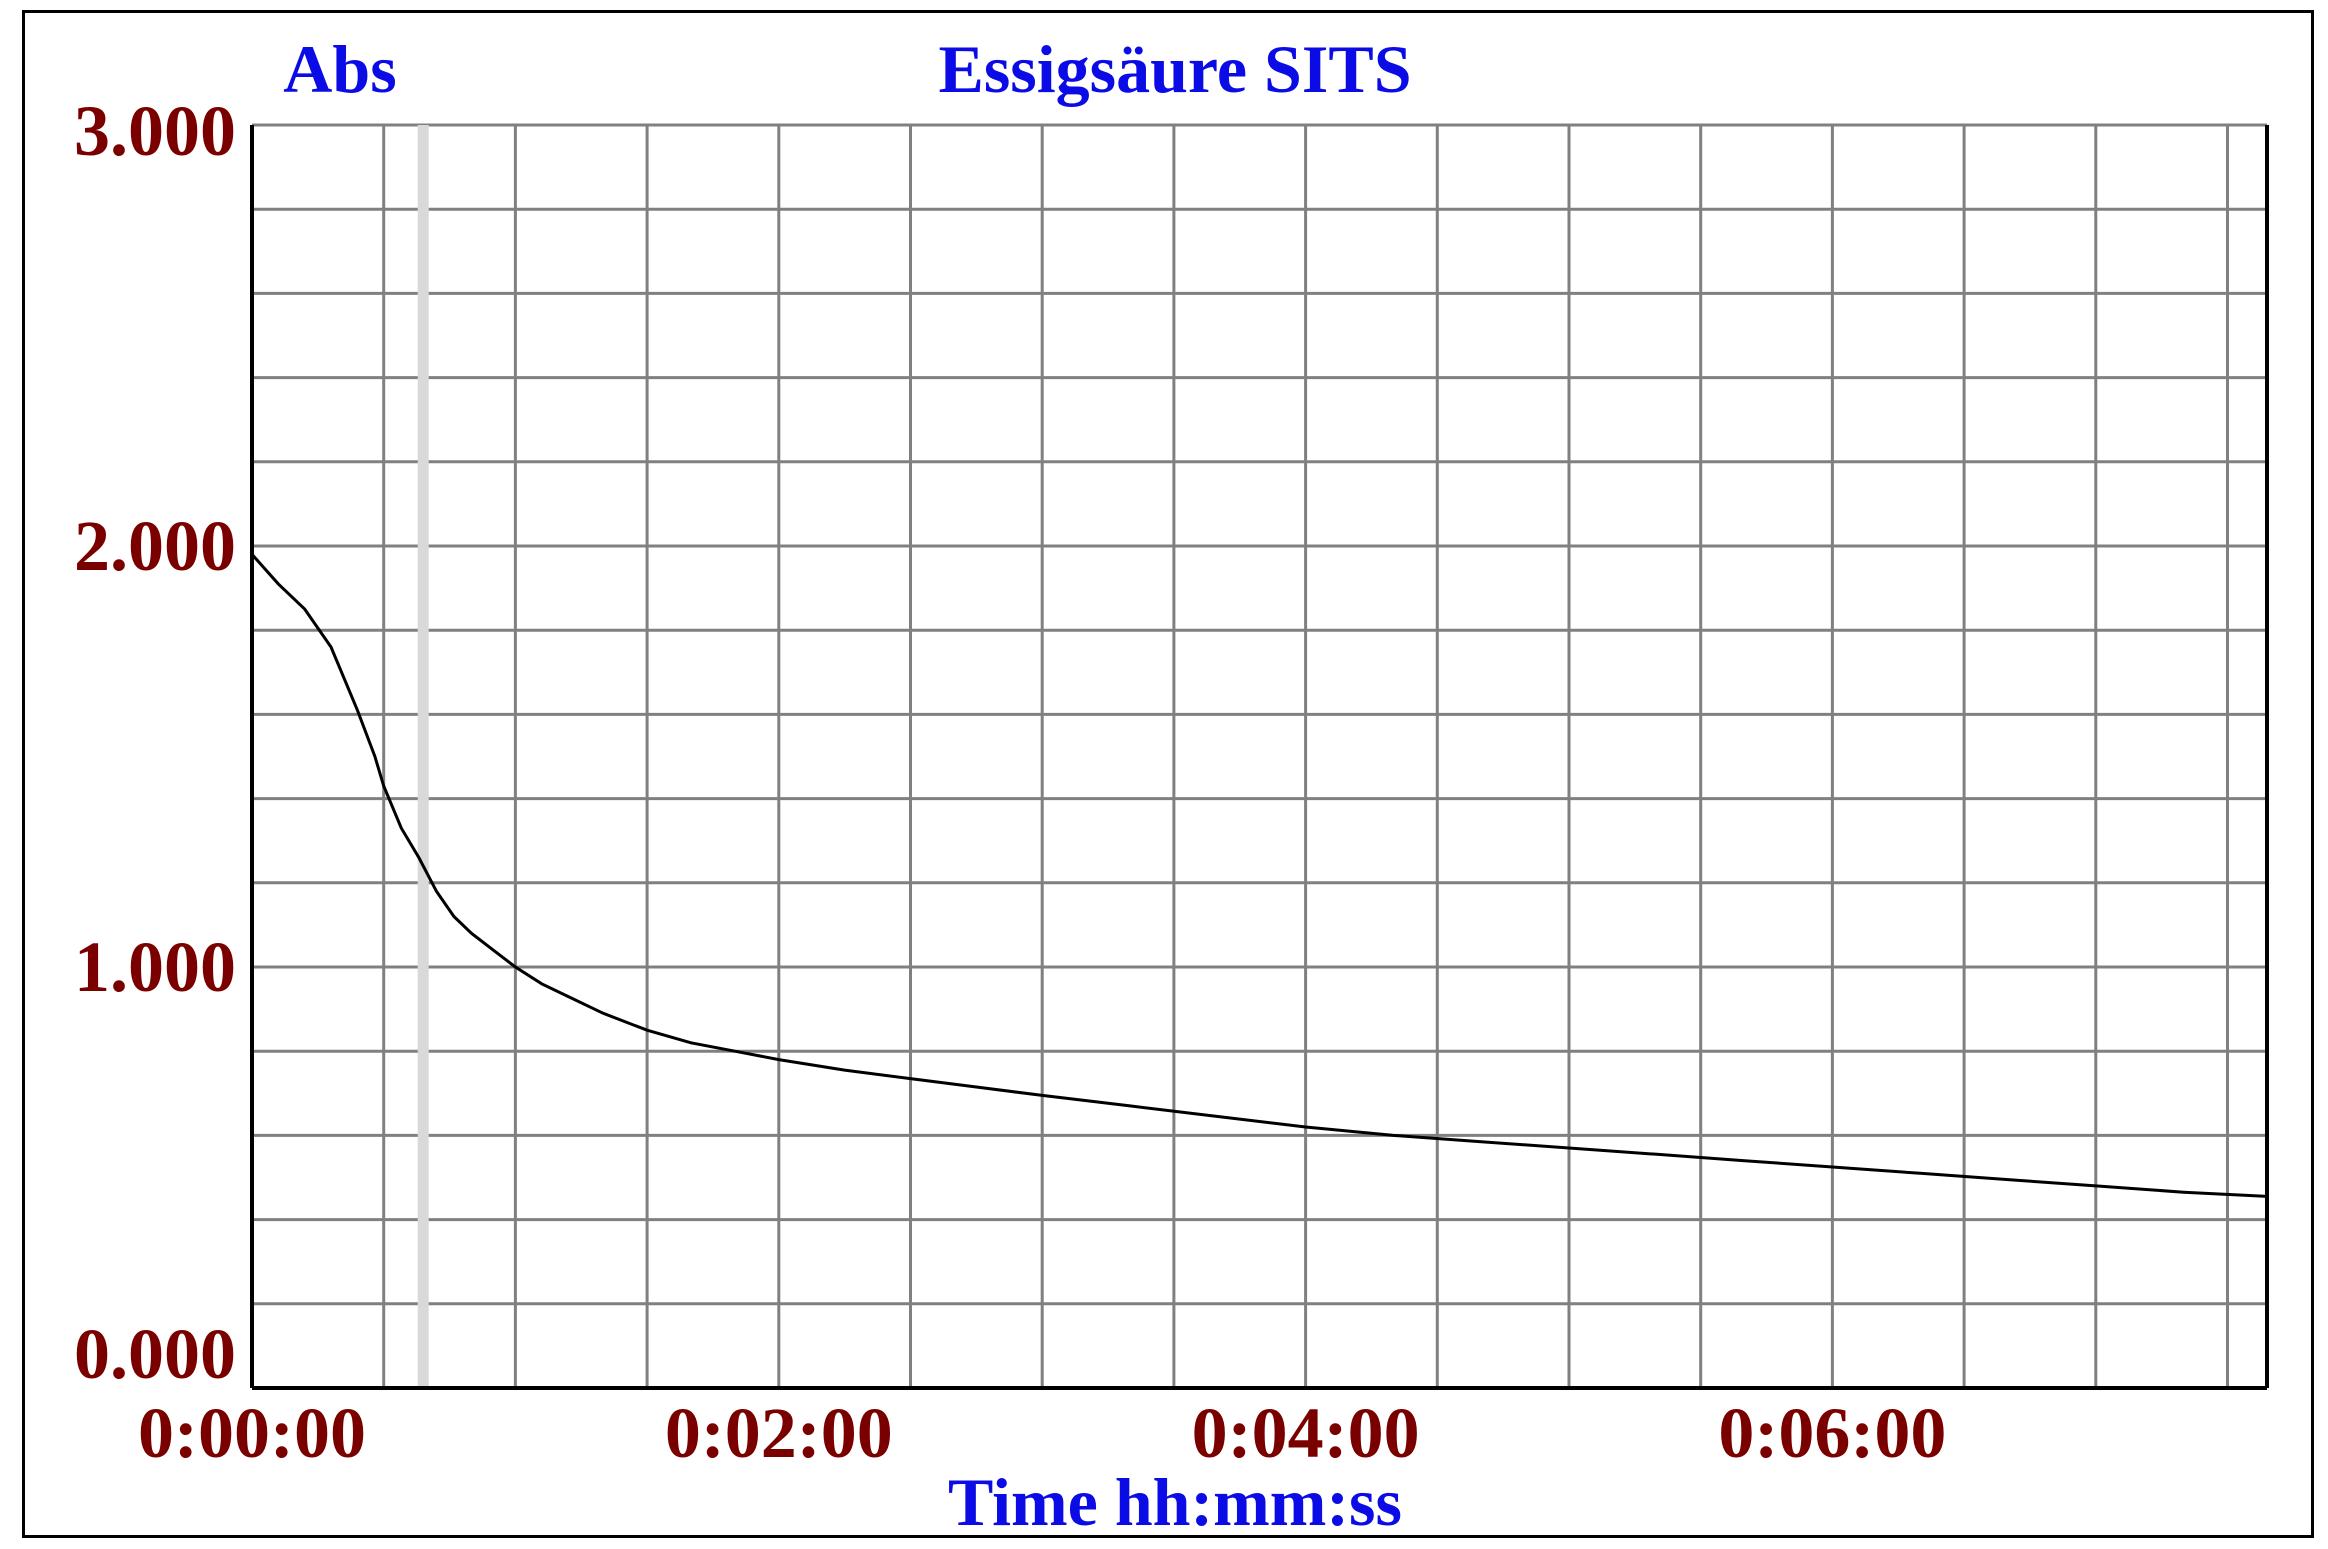 This screenshot has height=1549, width=2328. I want to click on chart-title: Essigsäure SITS, so click(1174, 69).